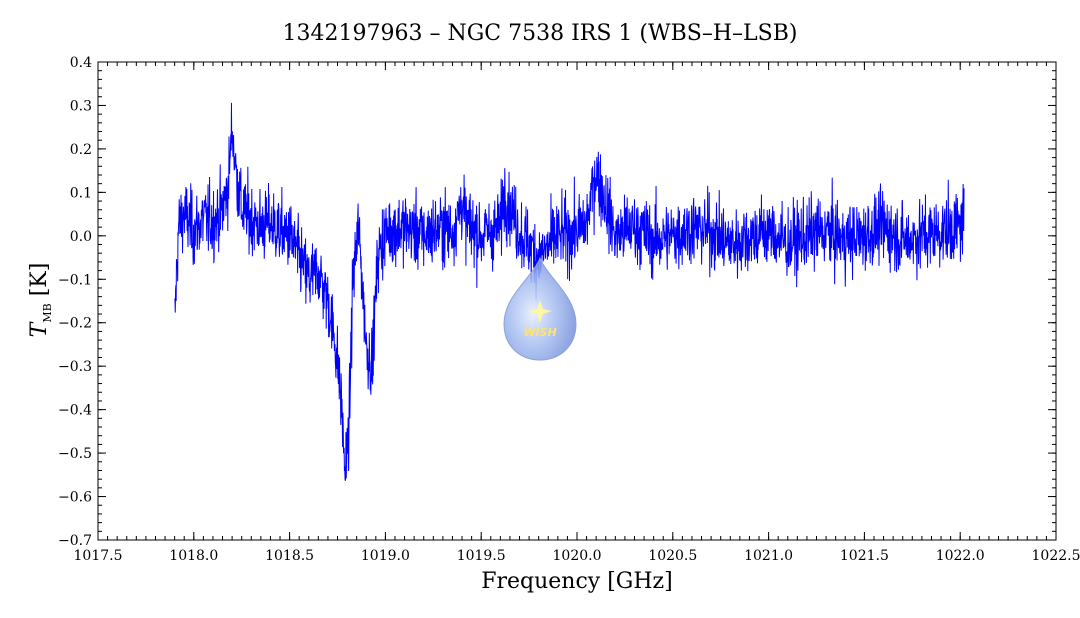  What do you see at coordinates (289, 556) in the screenshot?
I see `x-tick-label: 1018.5` at bounding box center [289, 556].